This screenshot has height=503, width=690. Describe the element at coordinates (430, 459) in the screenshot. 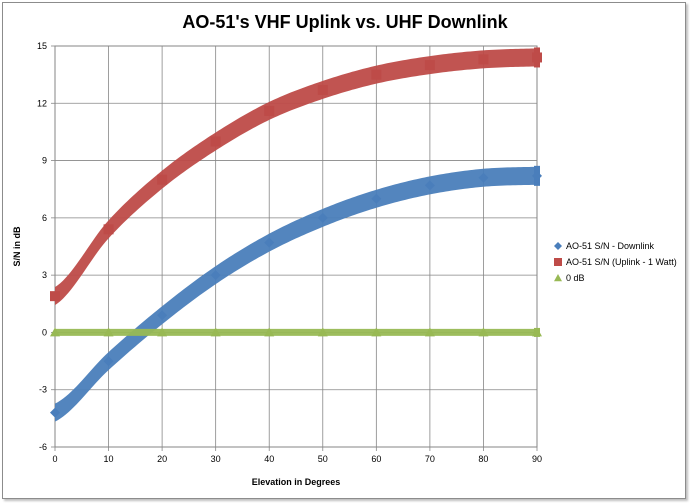

I see `x-tick-label: 70` at that location.